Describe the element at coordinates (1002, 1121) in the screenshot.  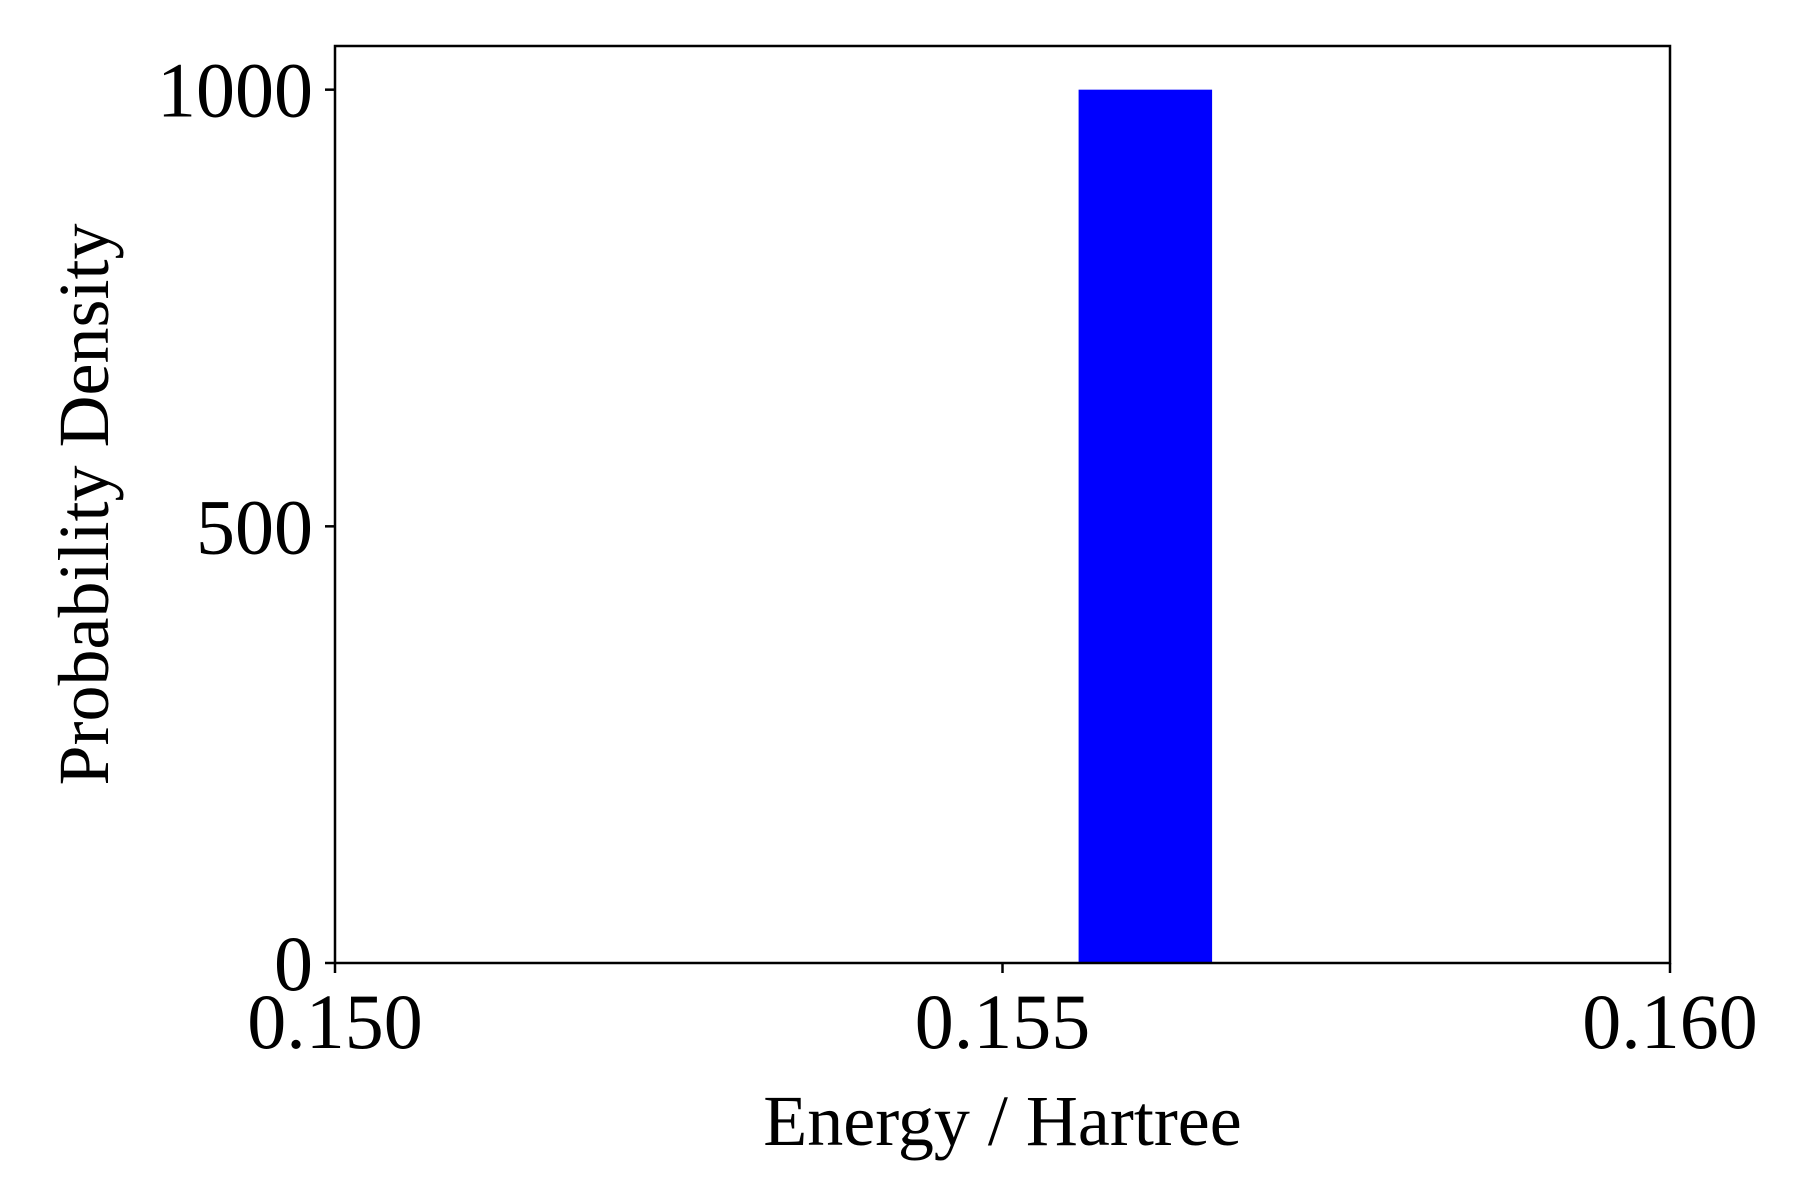
I see `x-axis-label: Energy / Hartree` at that location.